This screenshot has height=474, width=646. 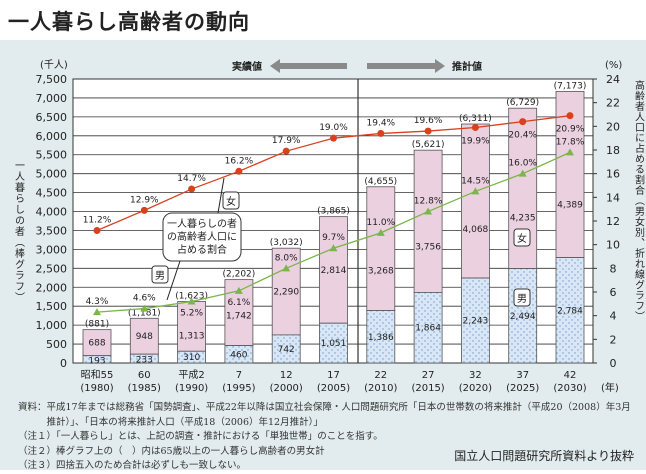 What do you see at coordinates (613, 363) in the screenshot?
I see `right-tick-label: 0` at bounding box center [613, 363].